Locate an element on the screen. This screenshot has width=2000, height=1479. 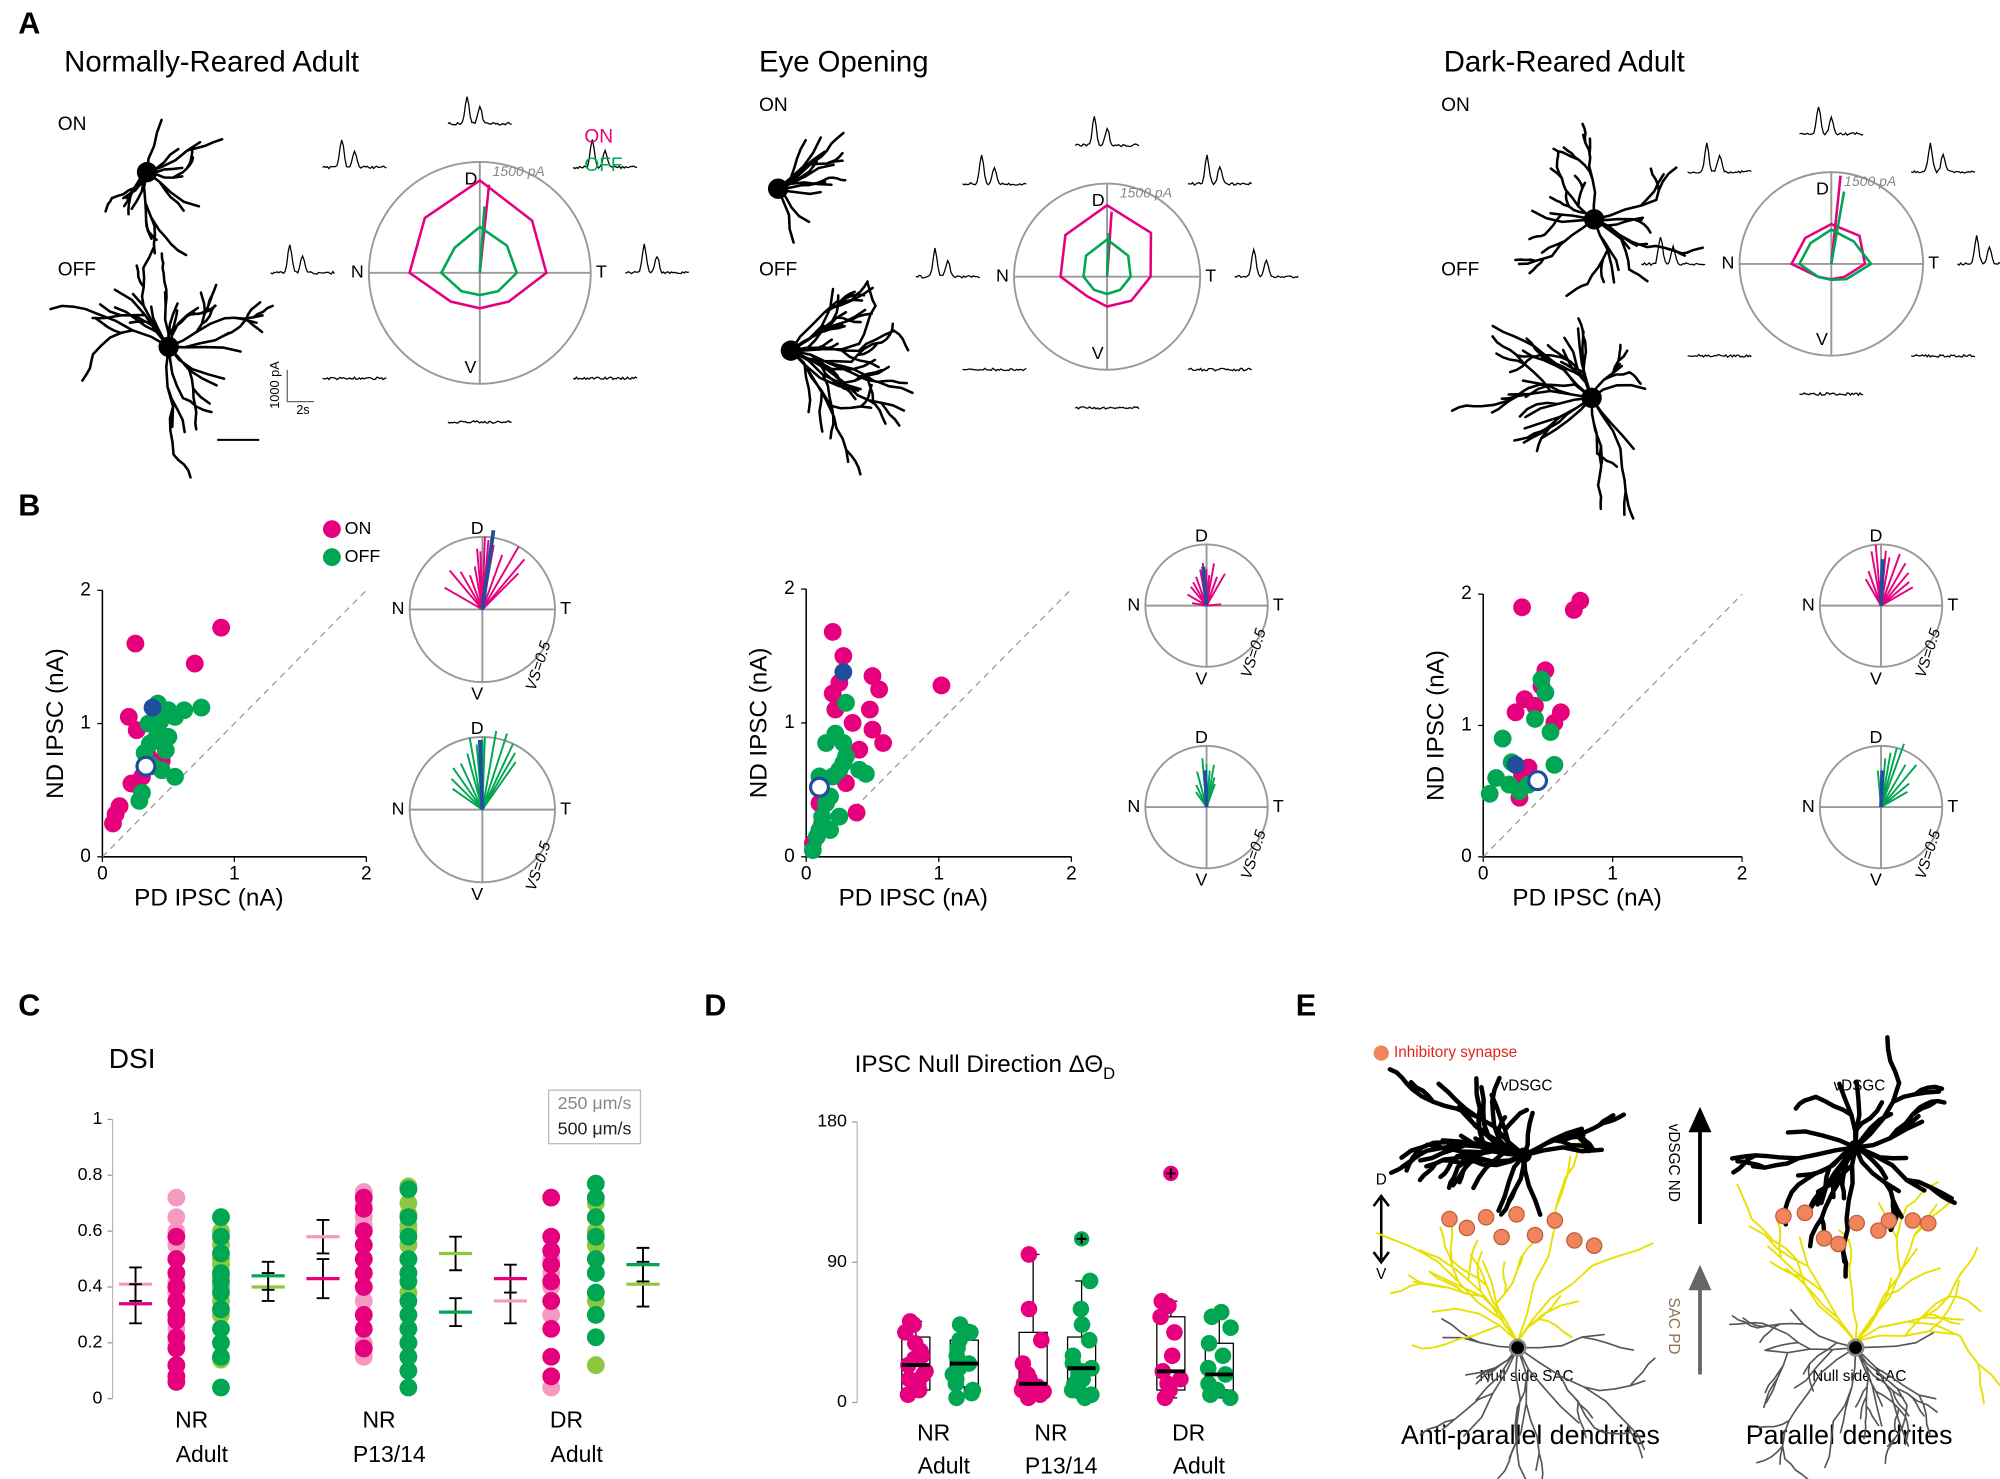
y-tick-label: 2 is located at coordinates (1466, 593).